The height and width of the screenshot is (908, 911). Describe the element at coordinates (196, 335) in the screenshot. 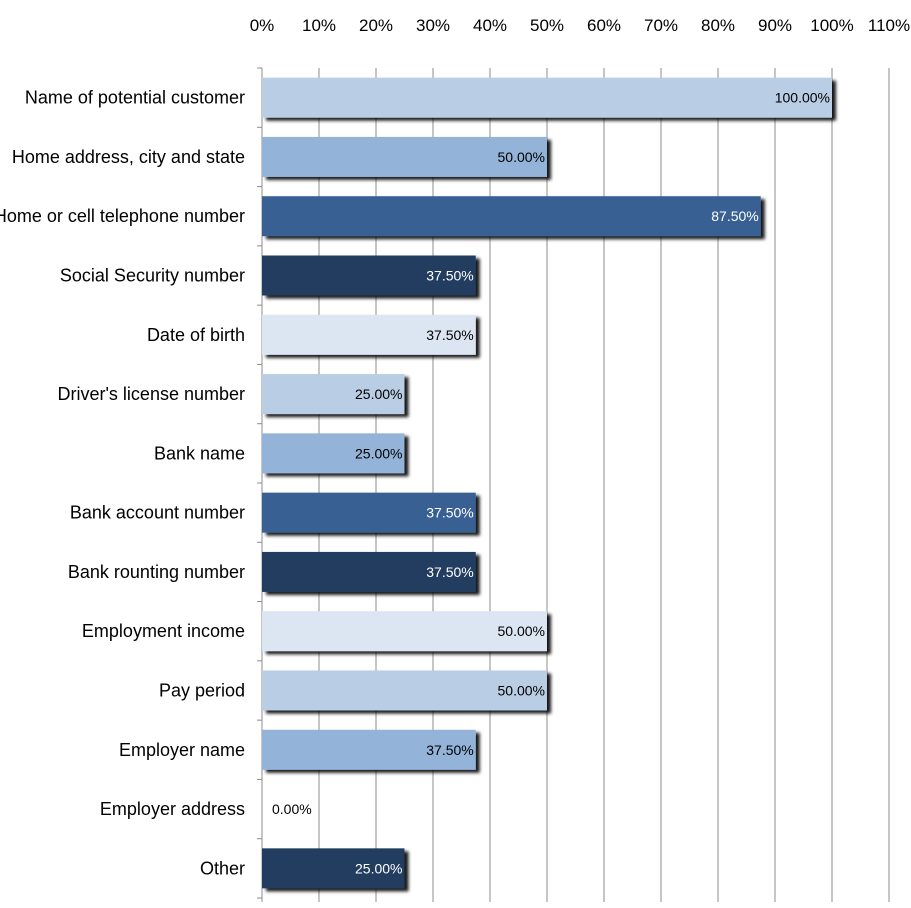

I see `category-label: Date of birth` at that location.